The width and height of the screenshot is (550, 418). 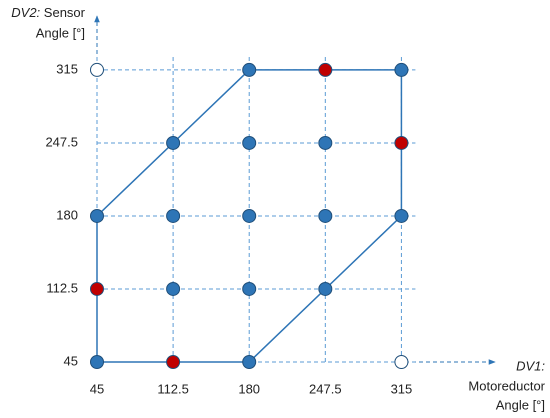 I want to click on y-label-line: Sensor, so click(x=65, y=12).